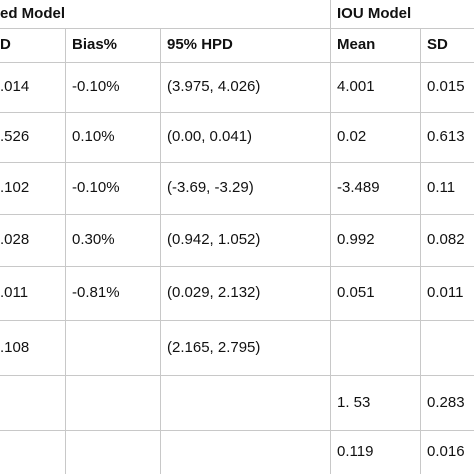 This screenshot has width=474, height=474. What do you see at coordinates (355, 451) in the screenshot?
I see `table-cell: 0.119` at bounding box center [355, 451].